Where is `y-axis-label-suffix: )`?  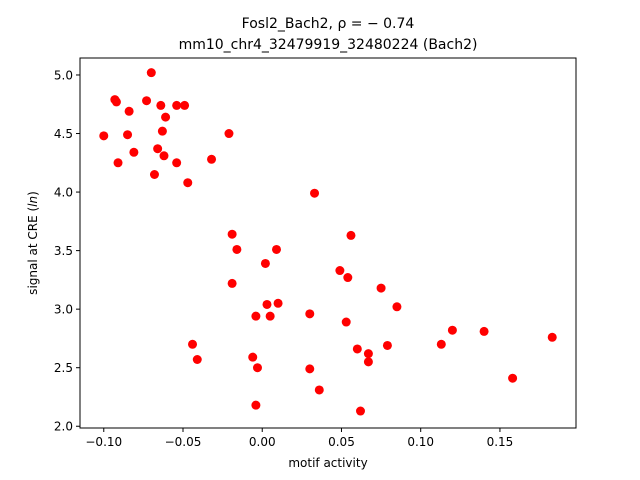 y-axis-label-suffix: ) is located at coordinates (33, 193).